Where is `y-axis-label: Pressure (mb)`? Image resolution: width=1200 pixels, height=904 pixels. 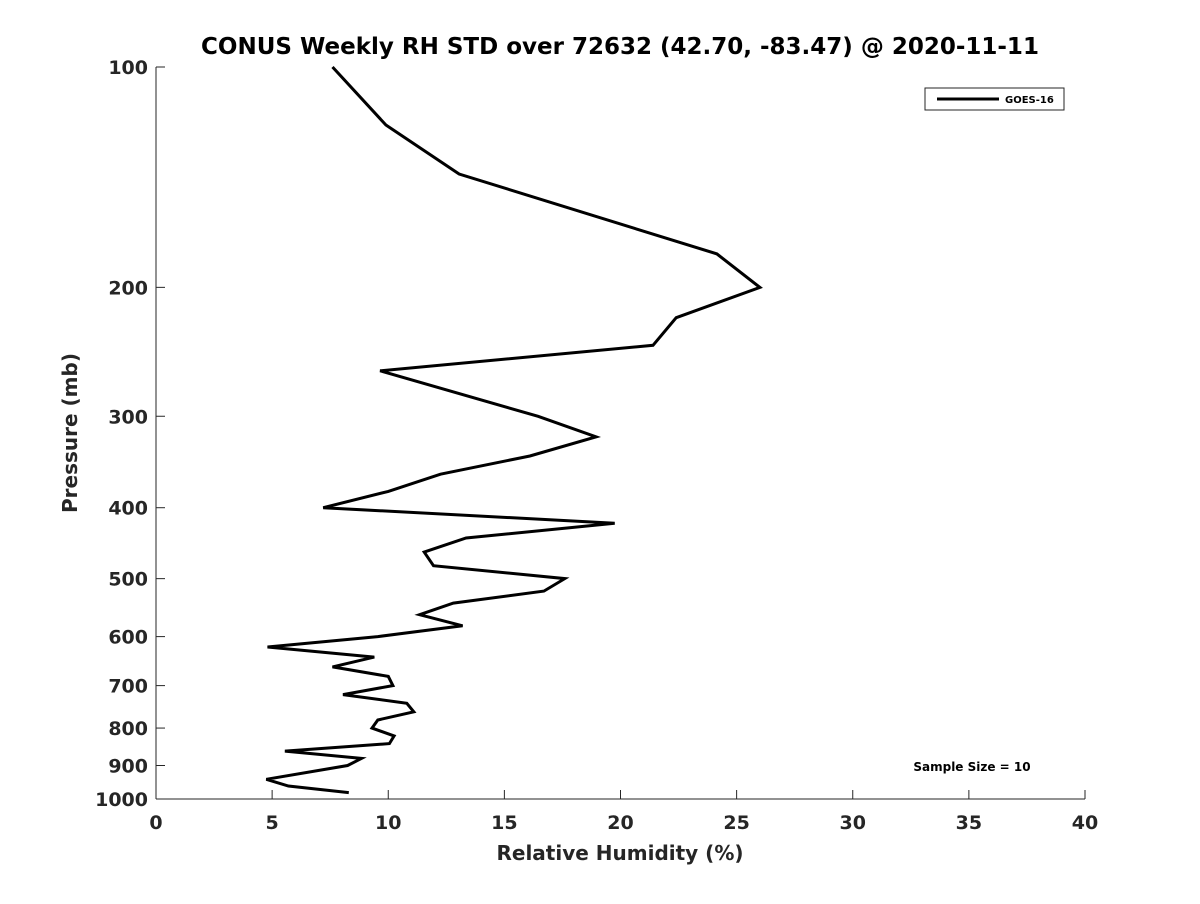 y-axis-label: Pressure (mb) is located at coordinates (70, 433).